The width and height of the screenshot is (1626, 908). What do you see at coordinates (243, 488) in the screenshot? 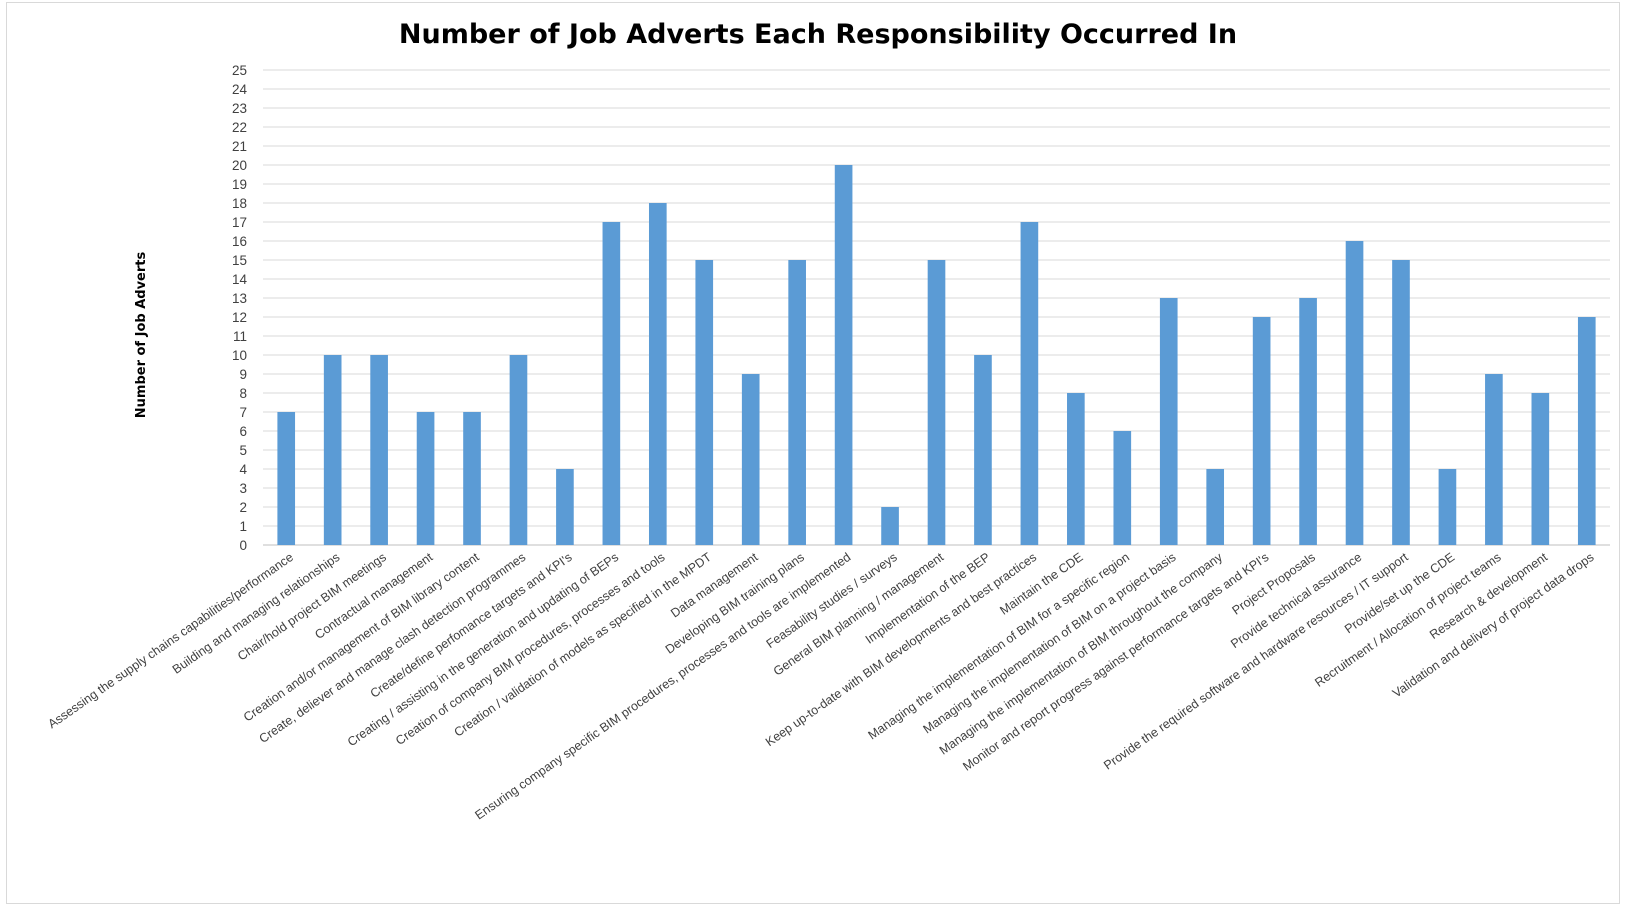
I see `y-tick-label: 3` at bounding box center [243, 488].